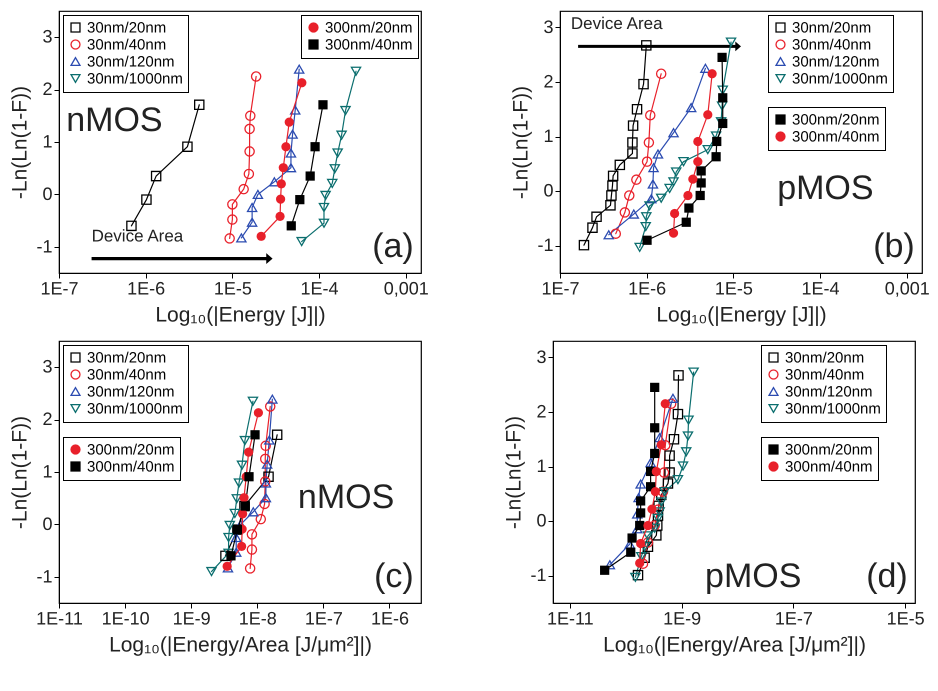 This screenshot has width=938, height=691. Describe the element at coordinates (393, 245) in the screenshot. I see `annotation: (a)` at that location.